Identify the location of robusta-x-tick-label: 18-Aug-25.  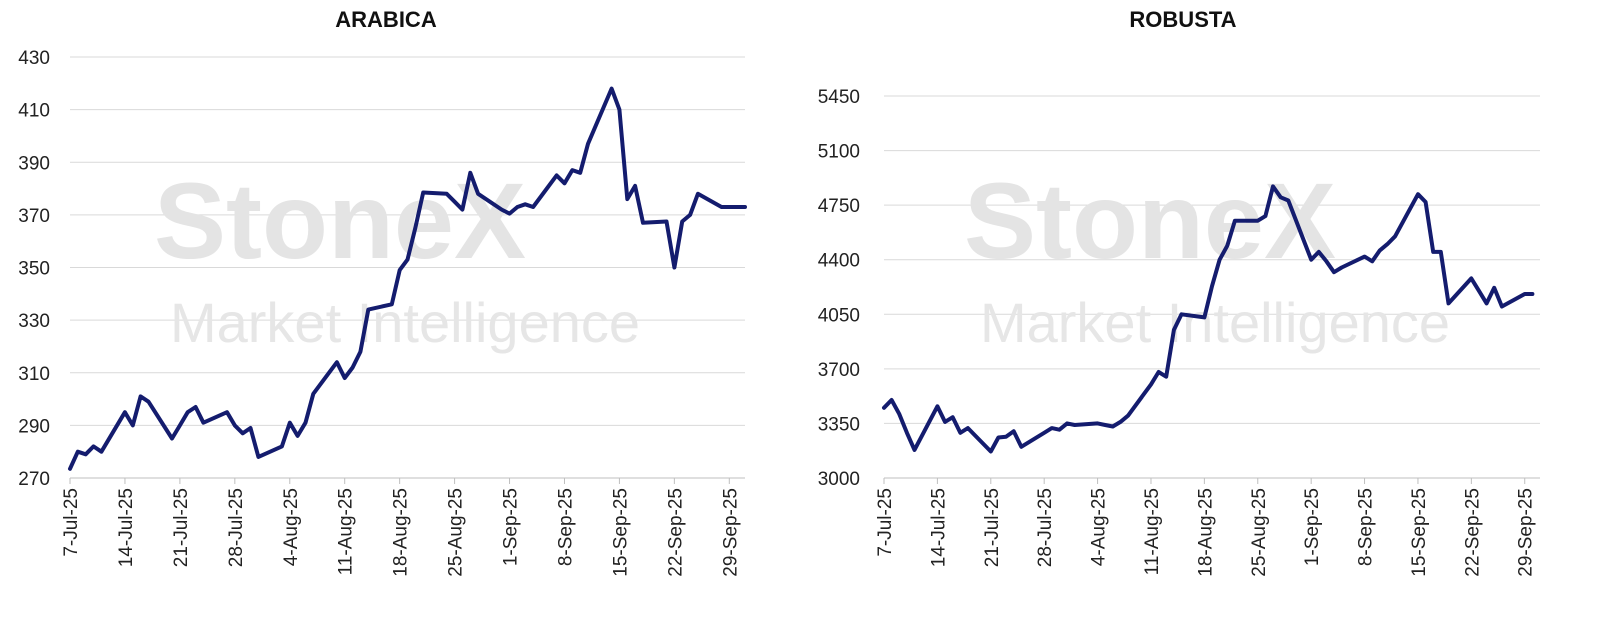
(1205, 532).